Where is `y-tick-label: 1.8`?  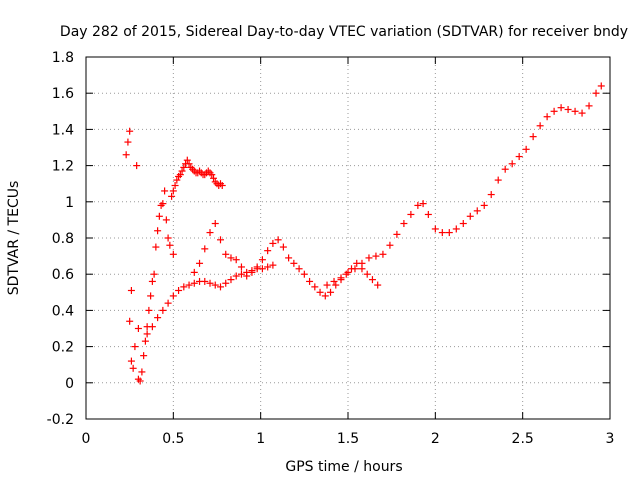 y-tick-label: 1.8 is located at coordinates (63, 58).